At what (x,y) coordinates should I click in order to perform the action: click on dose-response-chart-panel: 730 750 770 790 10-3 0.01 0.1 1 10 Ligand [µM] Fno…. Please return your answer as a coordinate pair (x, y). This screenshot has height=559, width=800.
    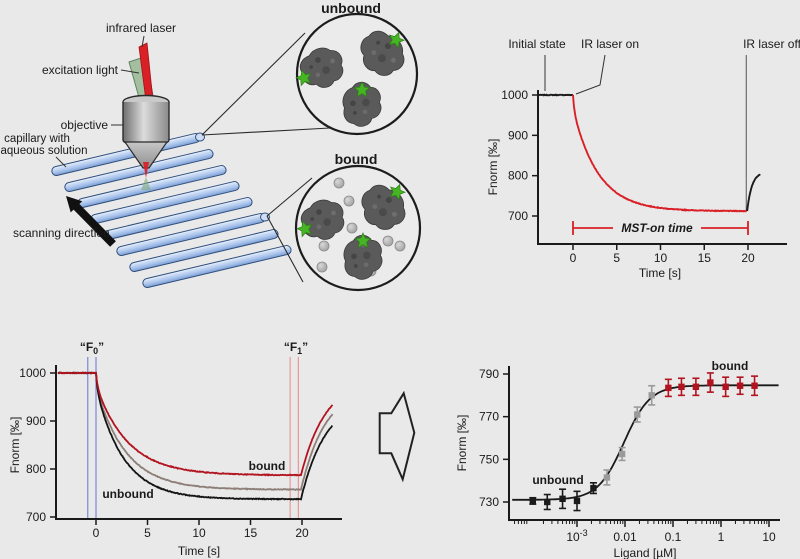
    Looking at the image, I should click on (617, 459).